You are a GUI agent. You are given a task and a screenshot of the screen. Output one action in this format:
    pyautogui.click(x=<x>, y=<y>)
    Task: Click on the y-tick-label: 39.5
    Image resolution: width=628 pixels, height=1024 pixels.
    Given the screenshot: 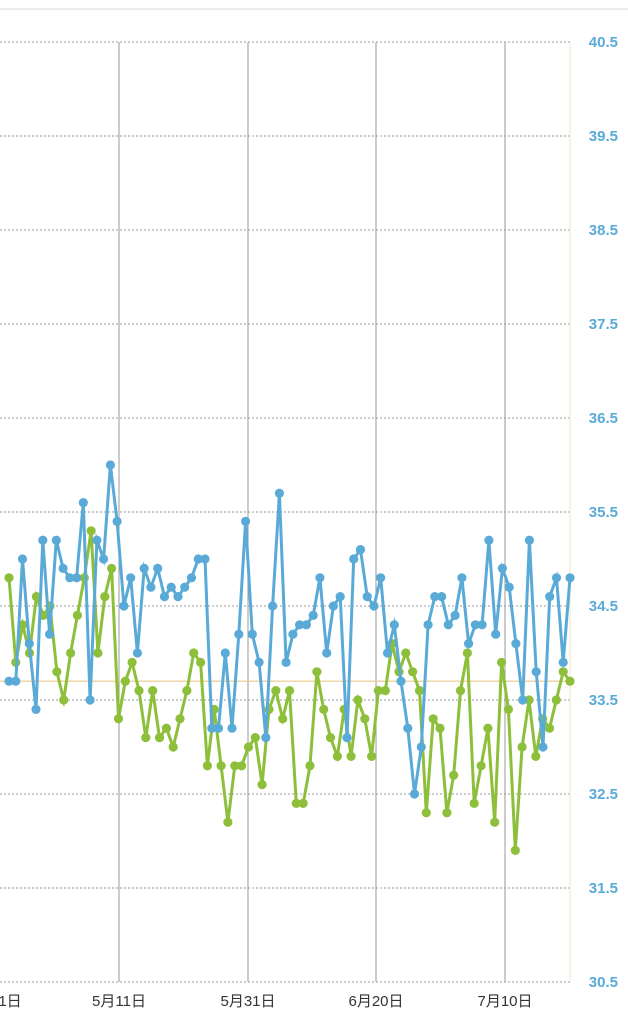 What is the action you would take?
    pyautogui.click(x=603, y=136)
    